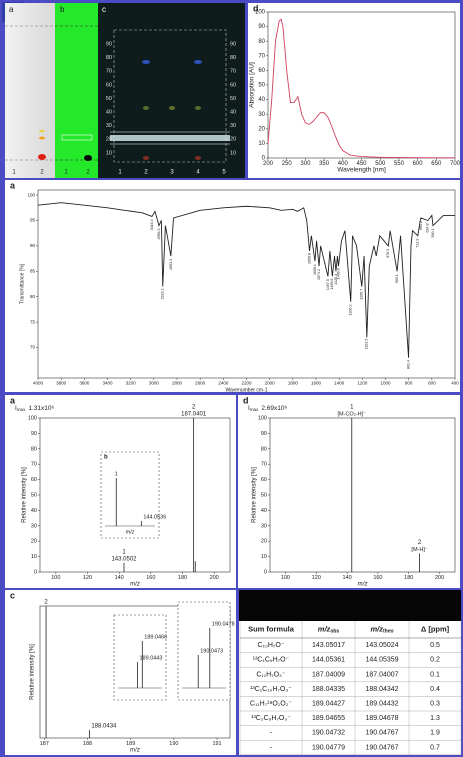 This screenshot has height=757, width=463. Describe the element at coordinates (381, 674) in the screenshot. I see `table-cell: 187.04007` at that location.